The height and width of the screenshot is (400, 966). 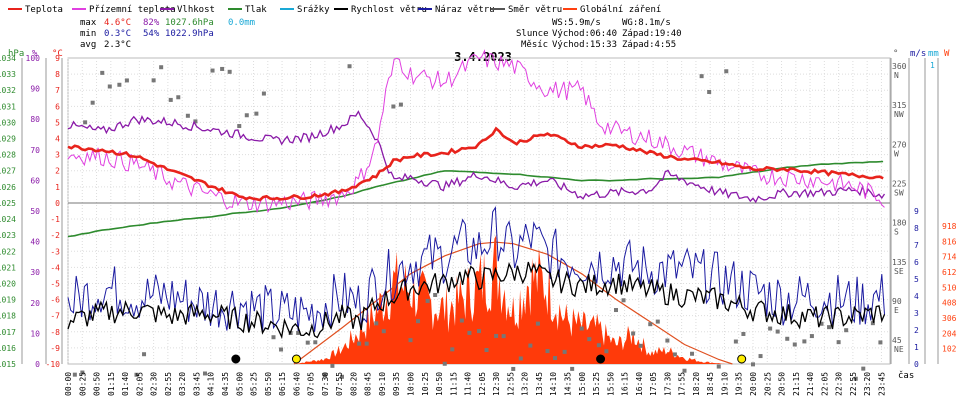 I want to click on left-axis-tick: 2, so click(x=57, y=171).